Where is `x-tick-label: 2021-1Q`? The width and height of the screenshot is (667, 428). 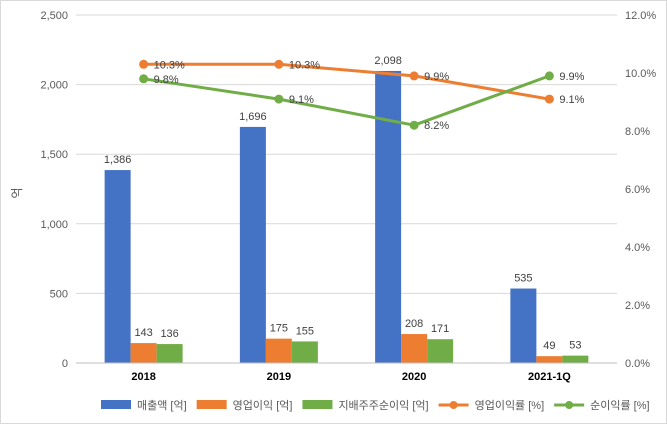 x-tick-label: 2021-1Q is located at coordinates (549, 377).